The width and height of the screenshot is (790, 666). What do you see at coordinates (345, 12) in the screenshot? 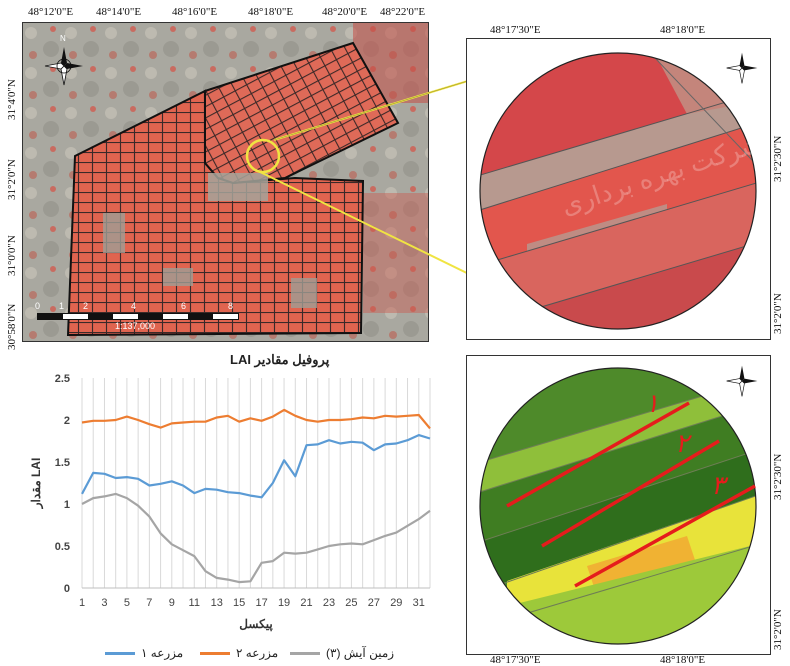
I see `main-lon-tick: 48°20'0"E` at bounding box center [345, 12].